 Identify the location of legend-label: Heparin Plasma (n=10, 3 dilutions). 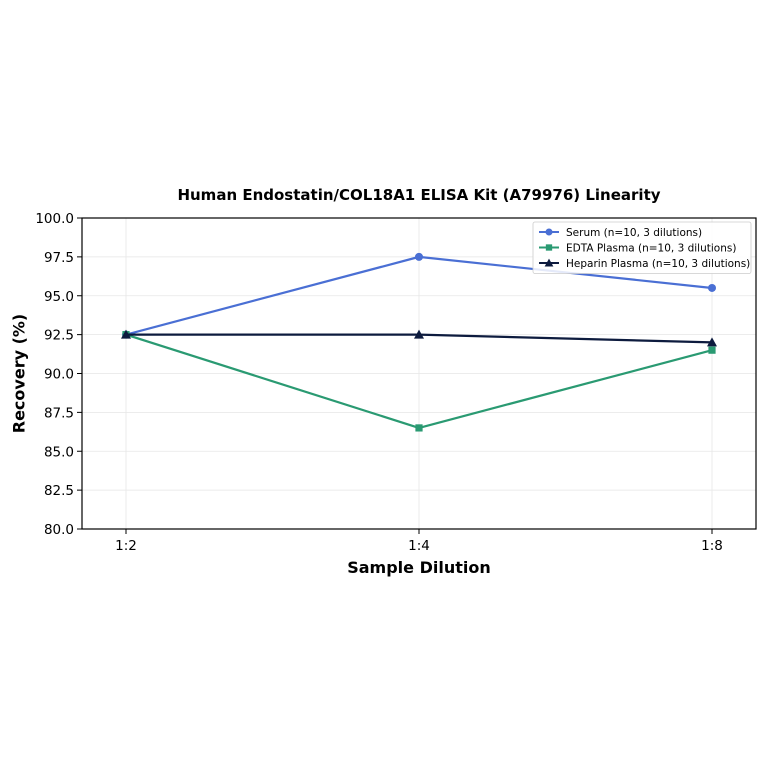
(658, 264).